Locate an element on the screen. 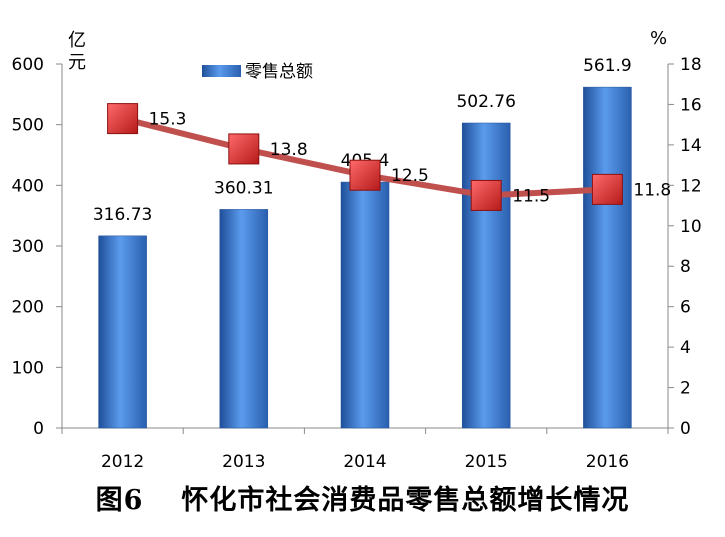  right-y-tick-label: 2 is located at coordinates (685, 389).